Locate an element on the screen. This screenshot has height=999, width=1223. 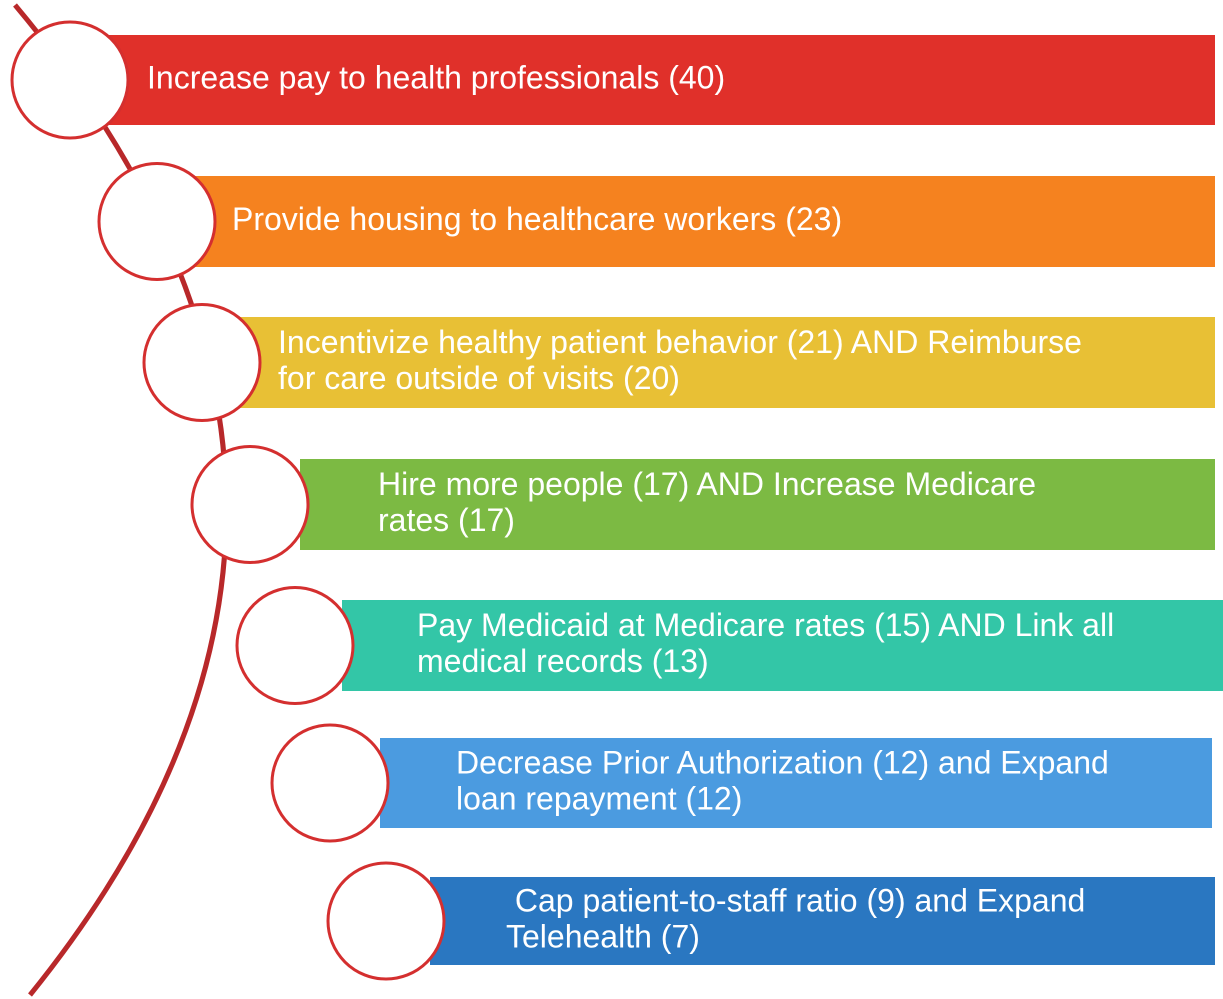
item-text: loan repayment (12) is located at coordinates (599, 798).